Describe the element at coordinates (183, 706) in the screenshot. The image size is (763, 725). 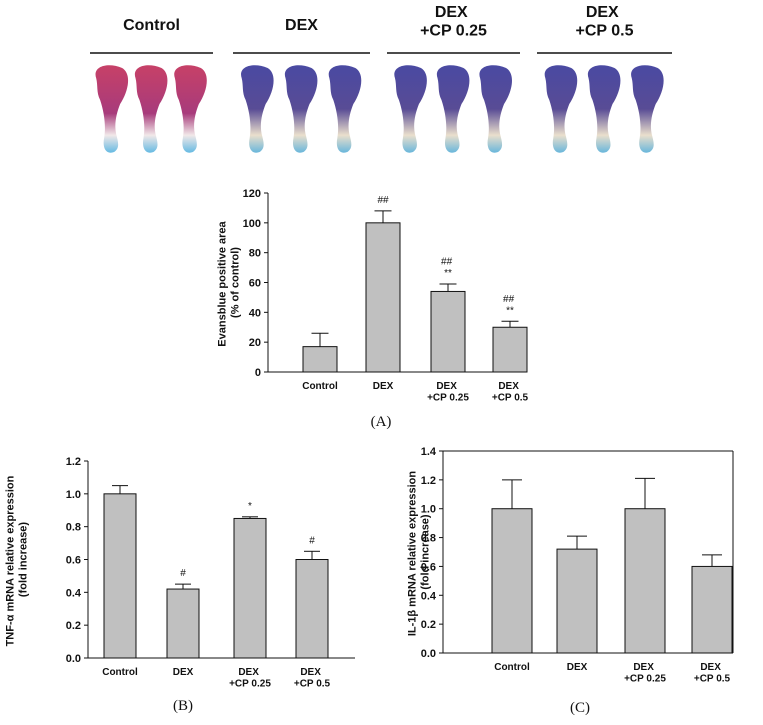
I see `panel-label: (B)` at that location.